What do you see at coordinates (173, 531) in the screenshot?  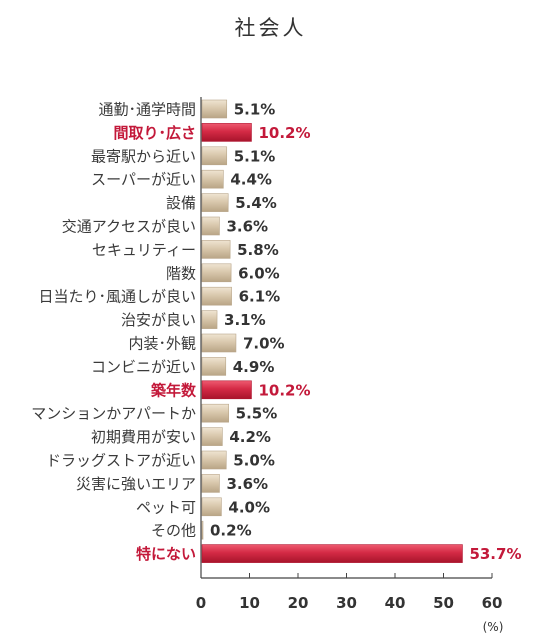 I see `category-label: その他` at bounding box center [173, 531].